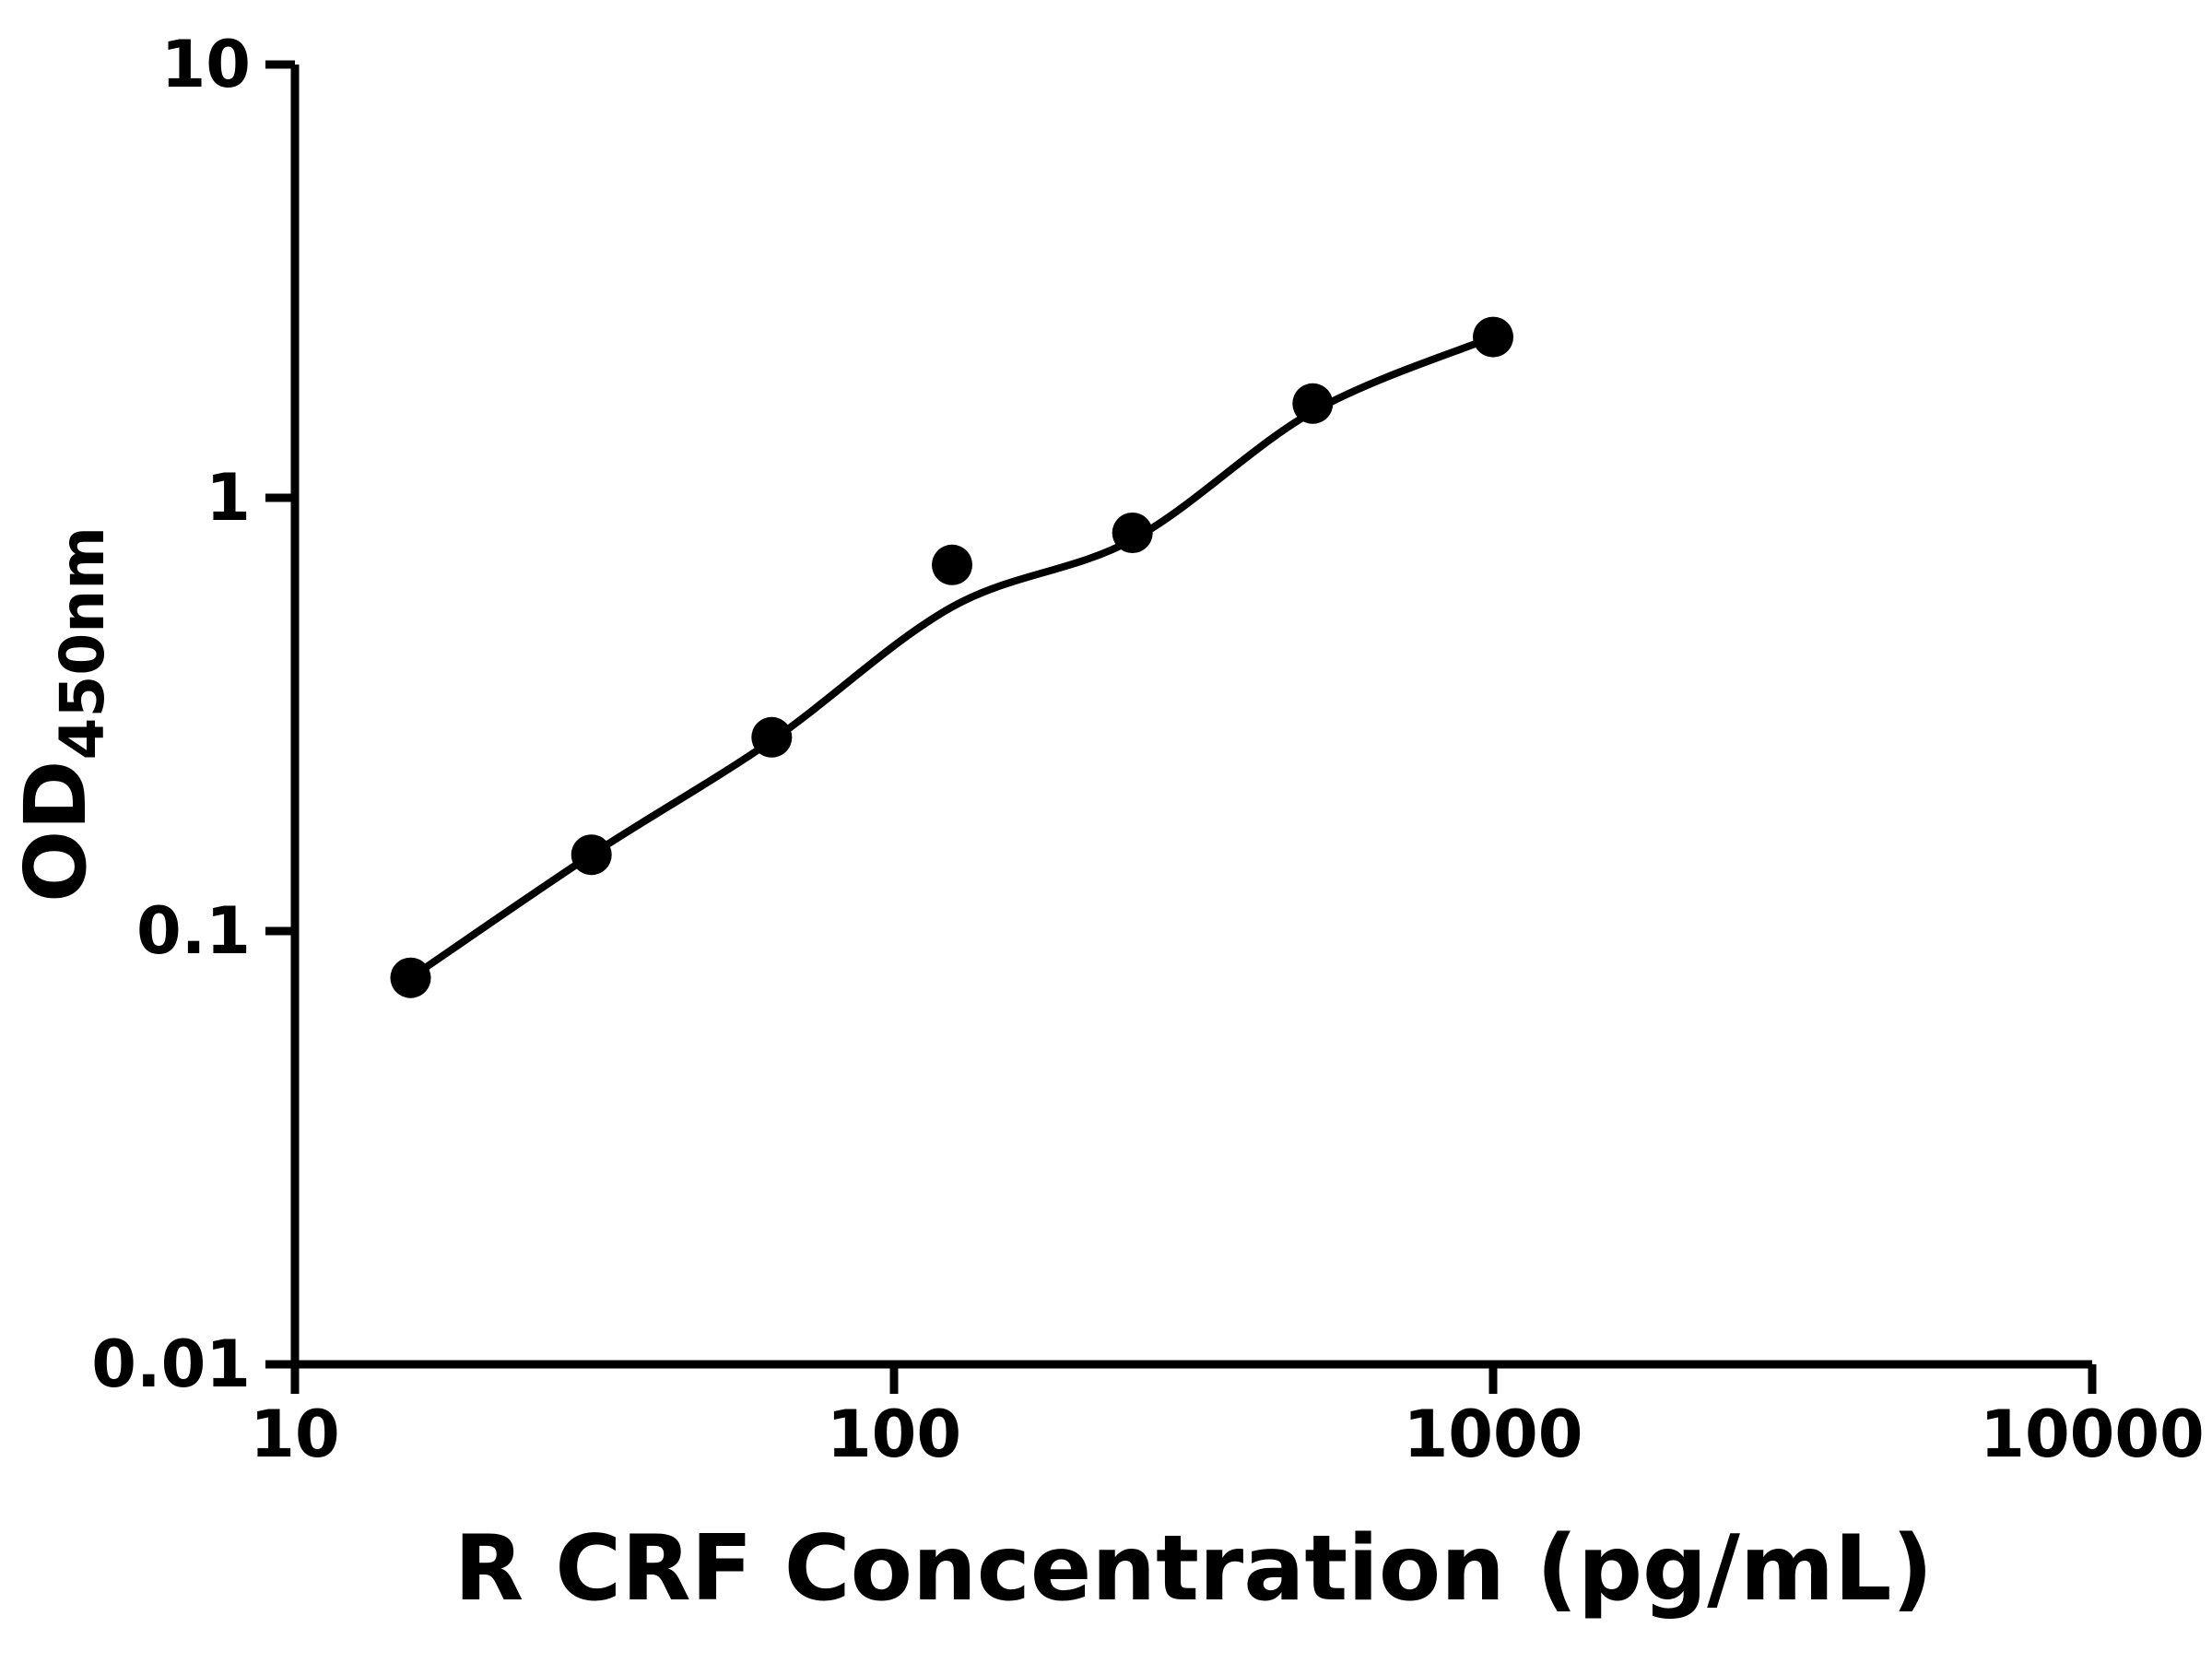  I want to click on y-tick-label: 10, so click(206, 64).